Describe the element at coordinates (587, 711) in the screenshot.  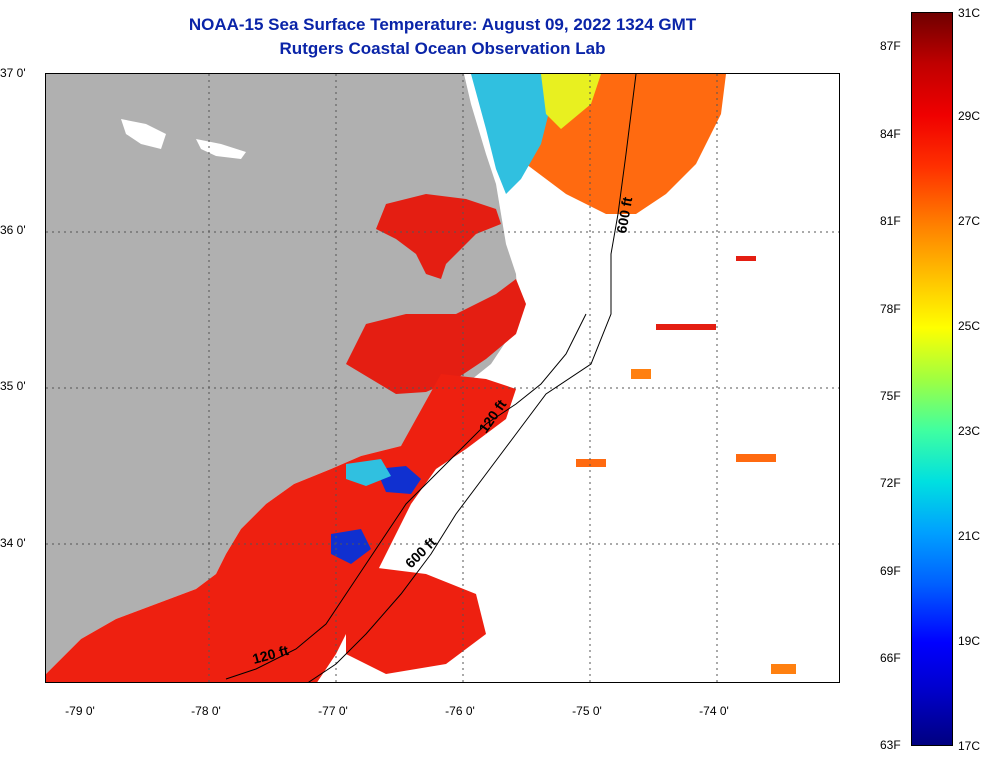
I see `lon-label-75: -75 0'` at that location.